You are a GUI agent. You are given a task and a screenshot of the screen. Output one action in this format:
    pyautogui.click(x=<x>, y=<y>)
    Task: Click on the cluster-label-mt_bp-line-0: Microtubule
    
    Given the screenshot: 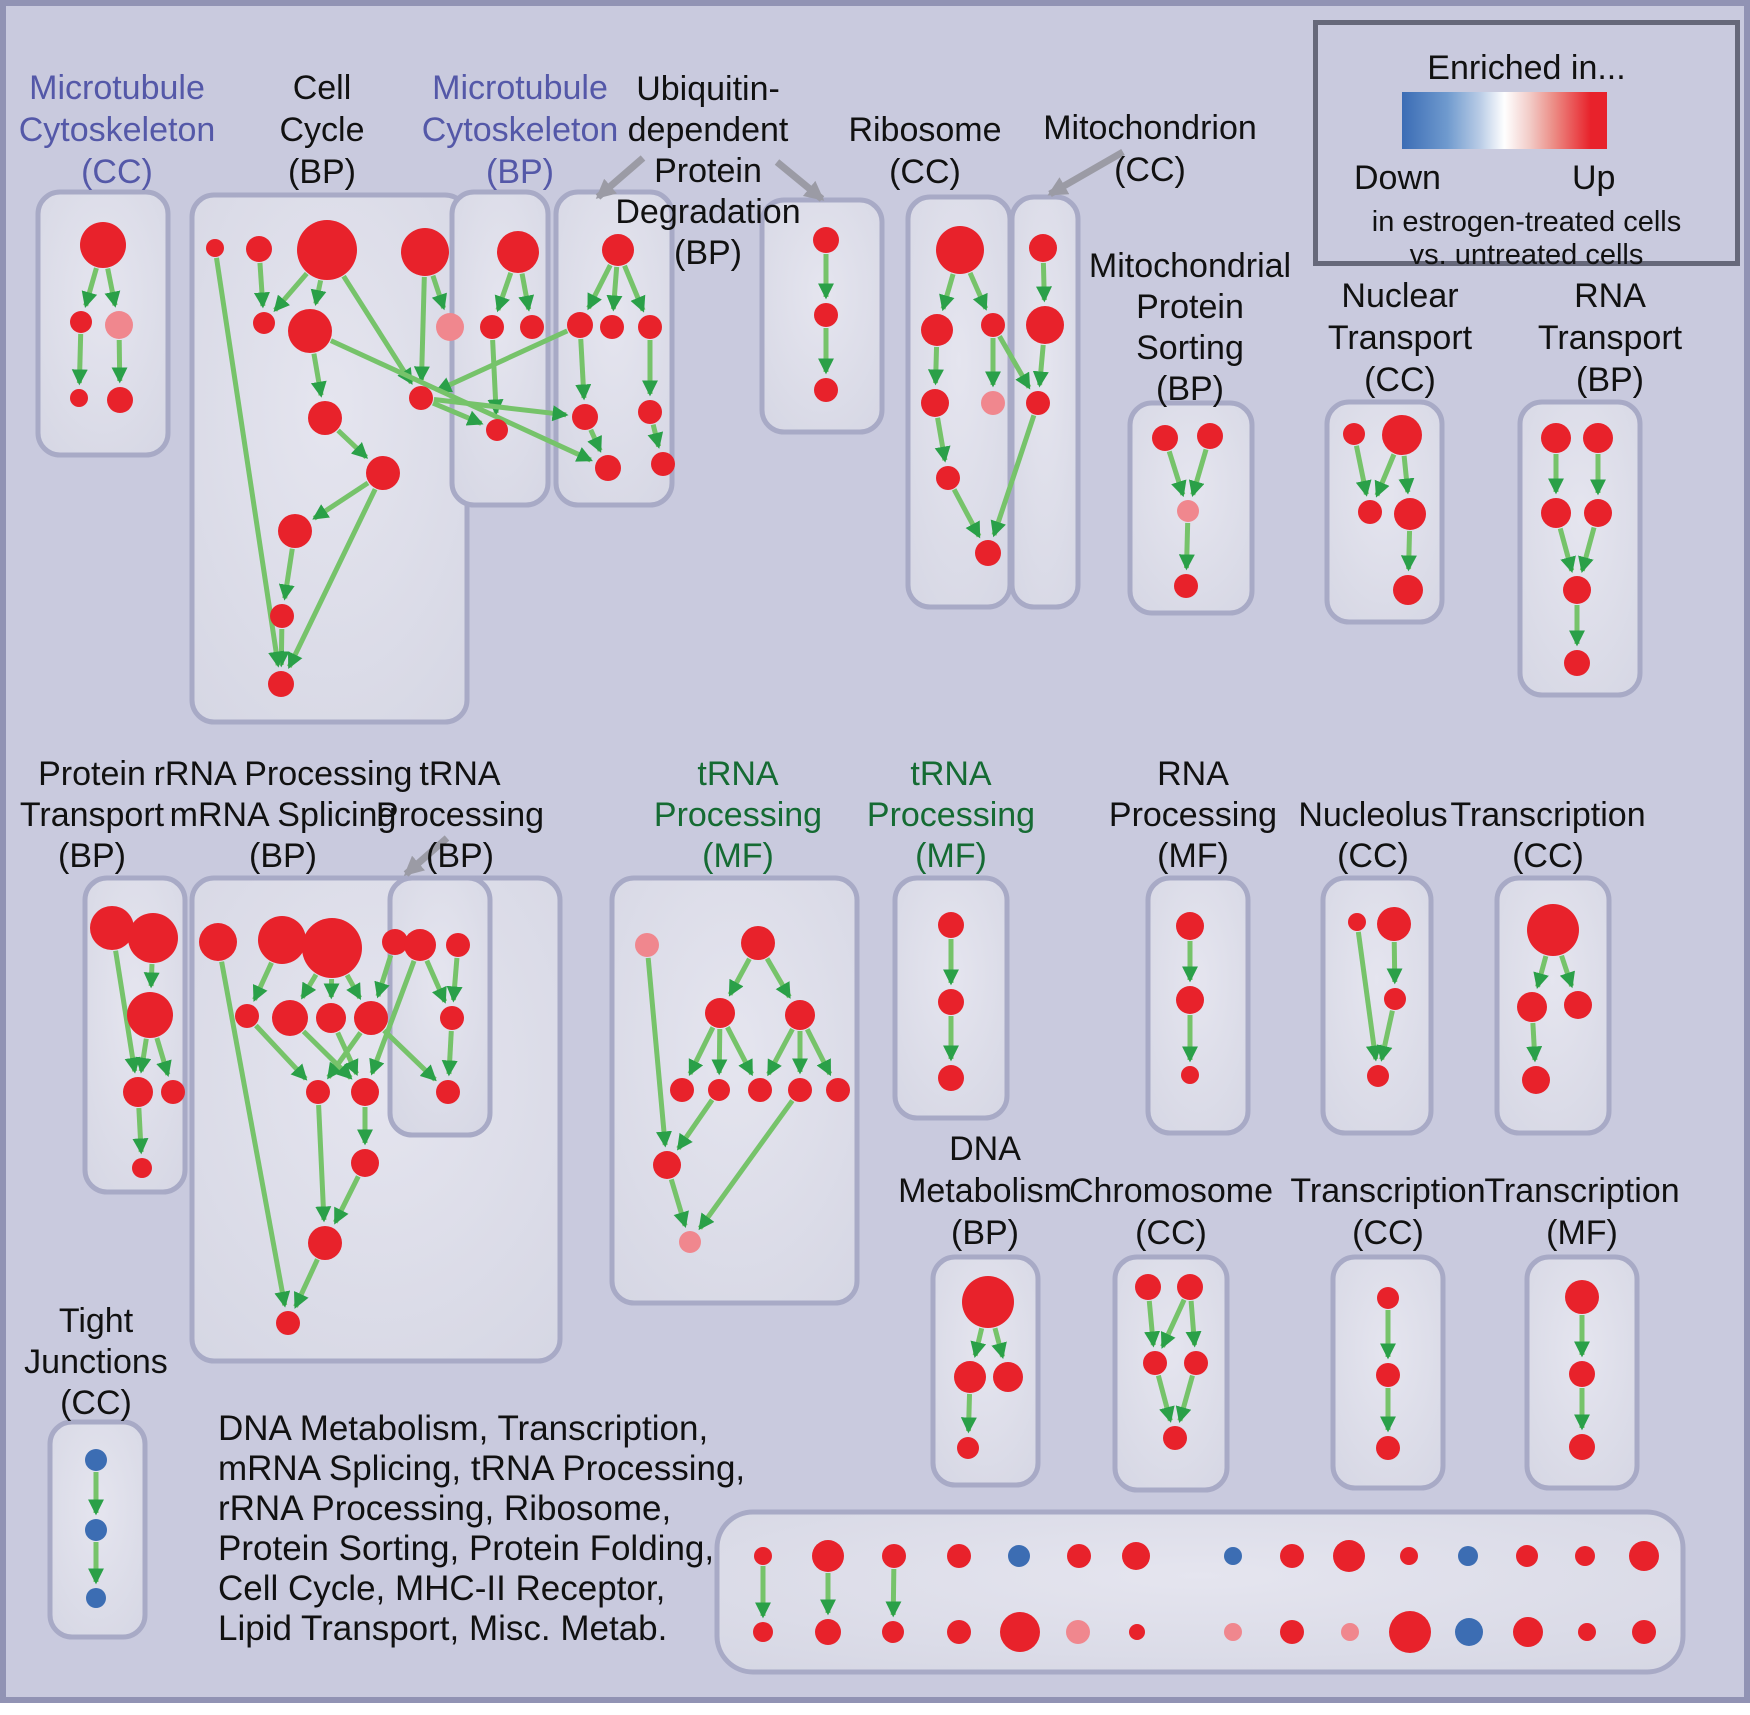 What is the action you would take?
    pyautogui.click(x=520, y=88)
    